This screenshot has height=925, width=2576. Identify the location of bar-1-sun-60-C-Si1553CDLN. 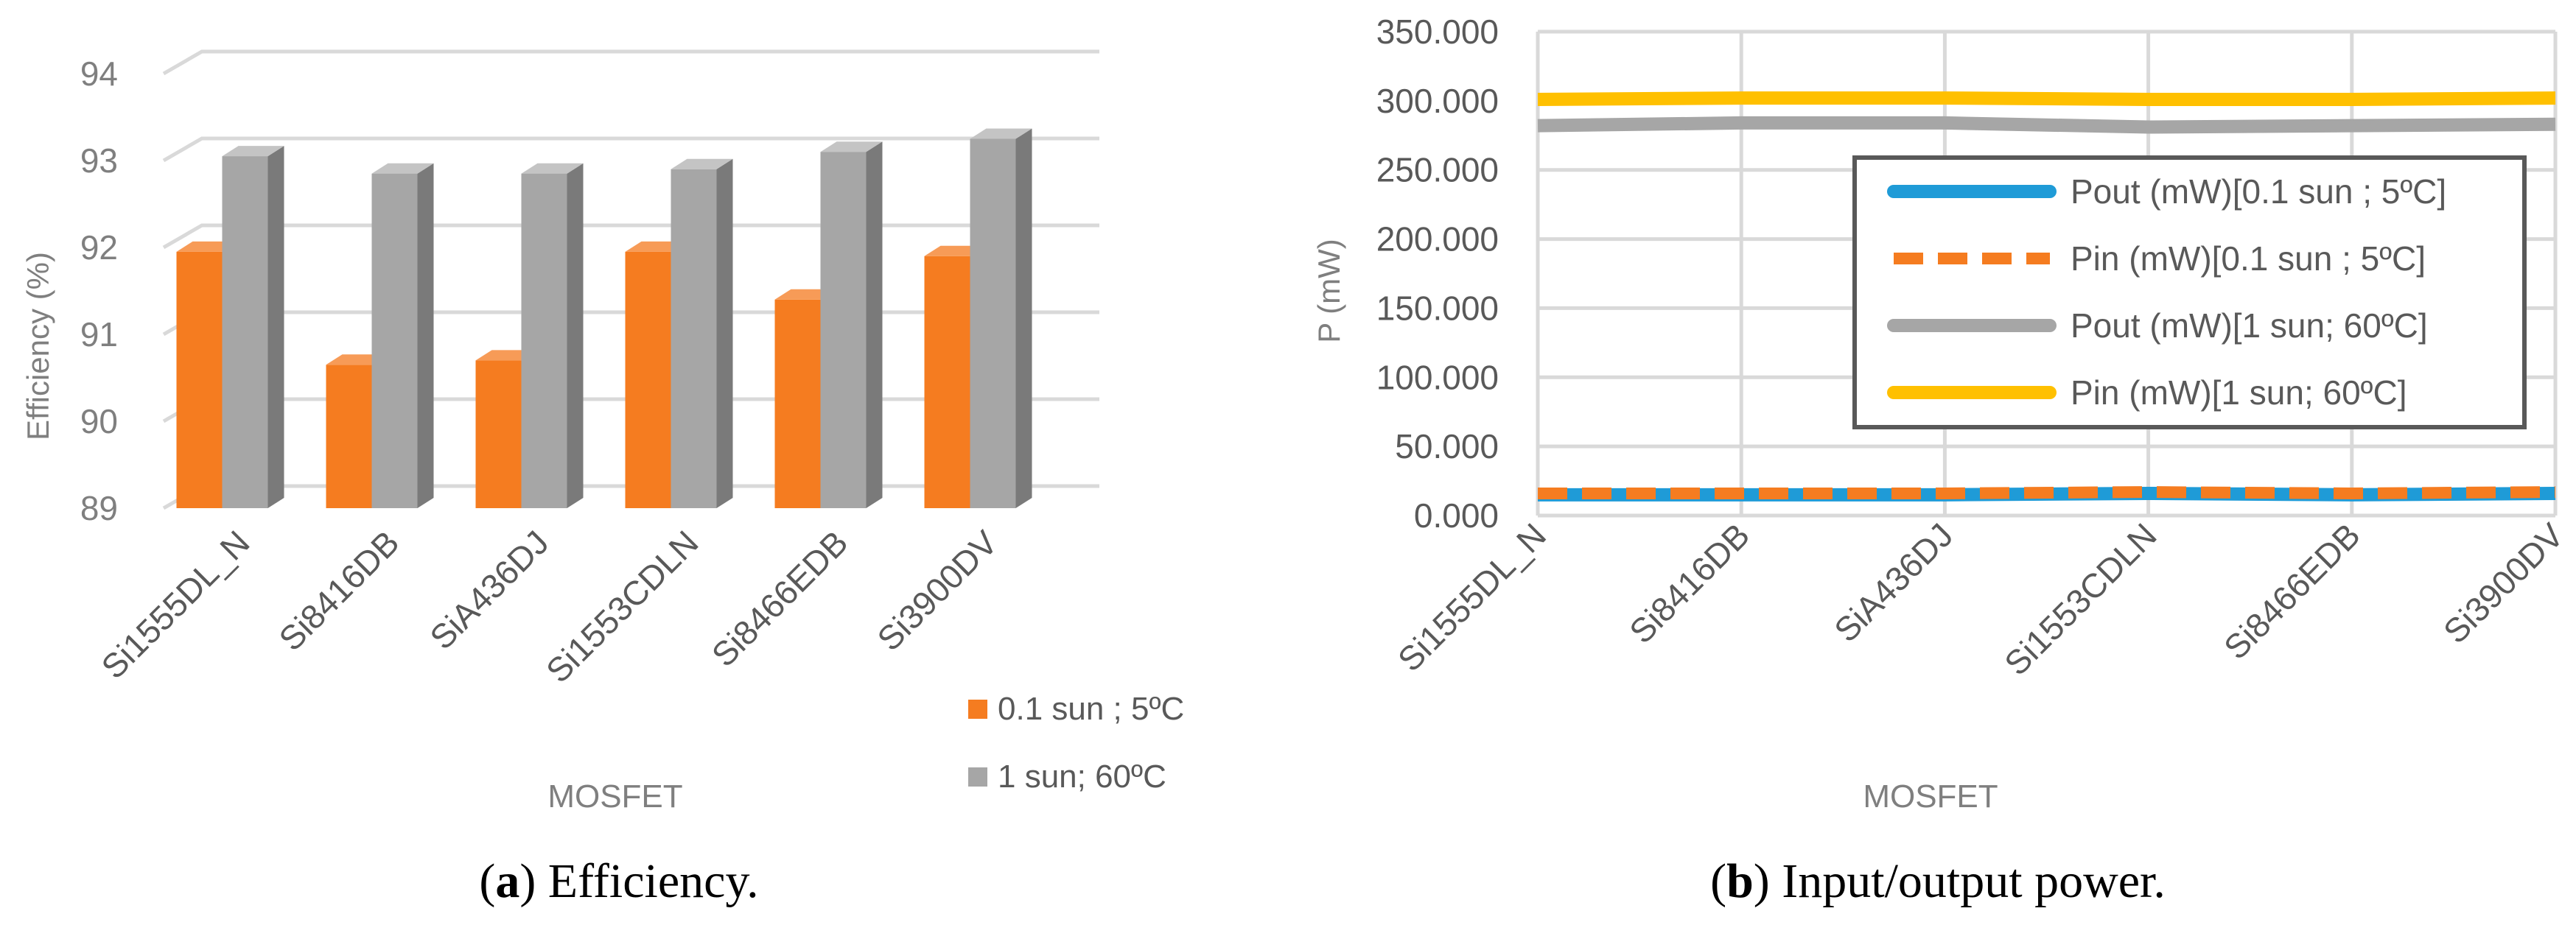
(702, 333).